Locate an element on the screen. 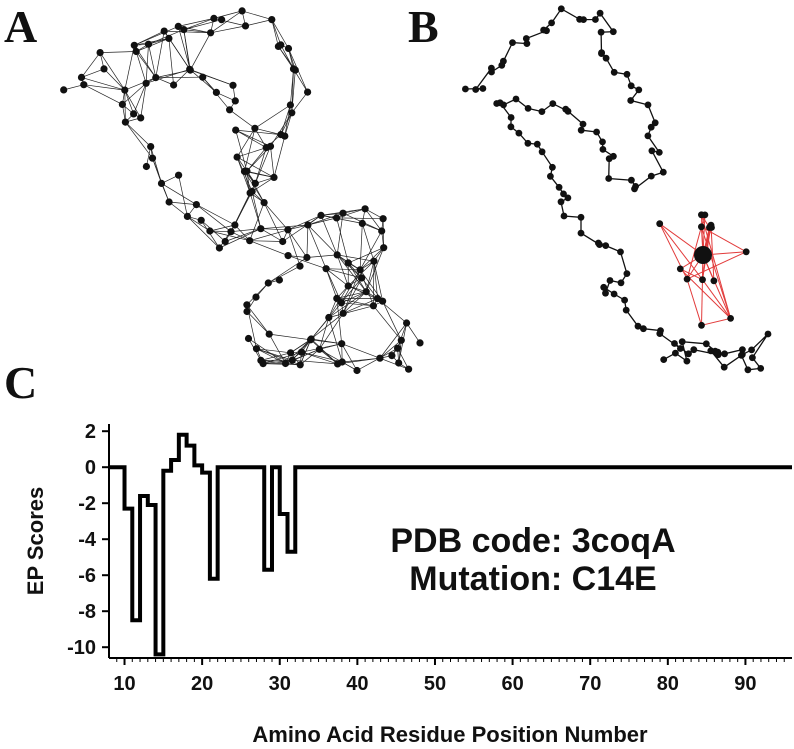 The width and height of the screenshot is (794, 749). y-axis-title: EP Scores is located at coordinates (35, 541).